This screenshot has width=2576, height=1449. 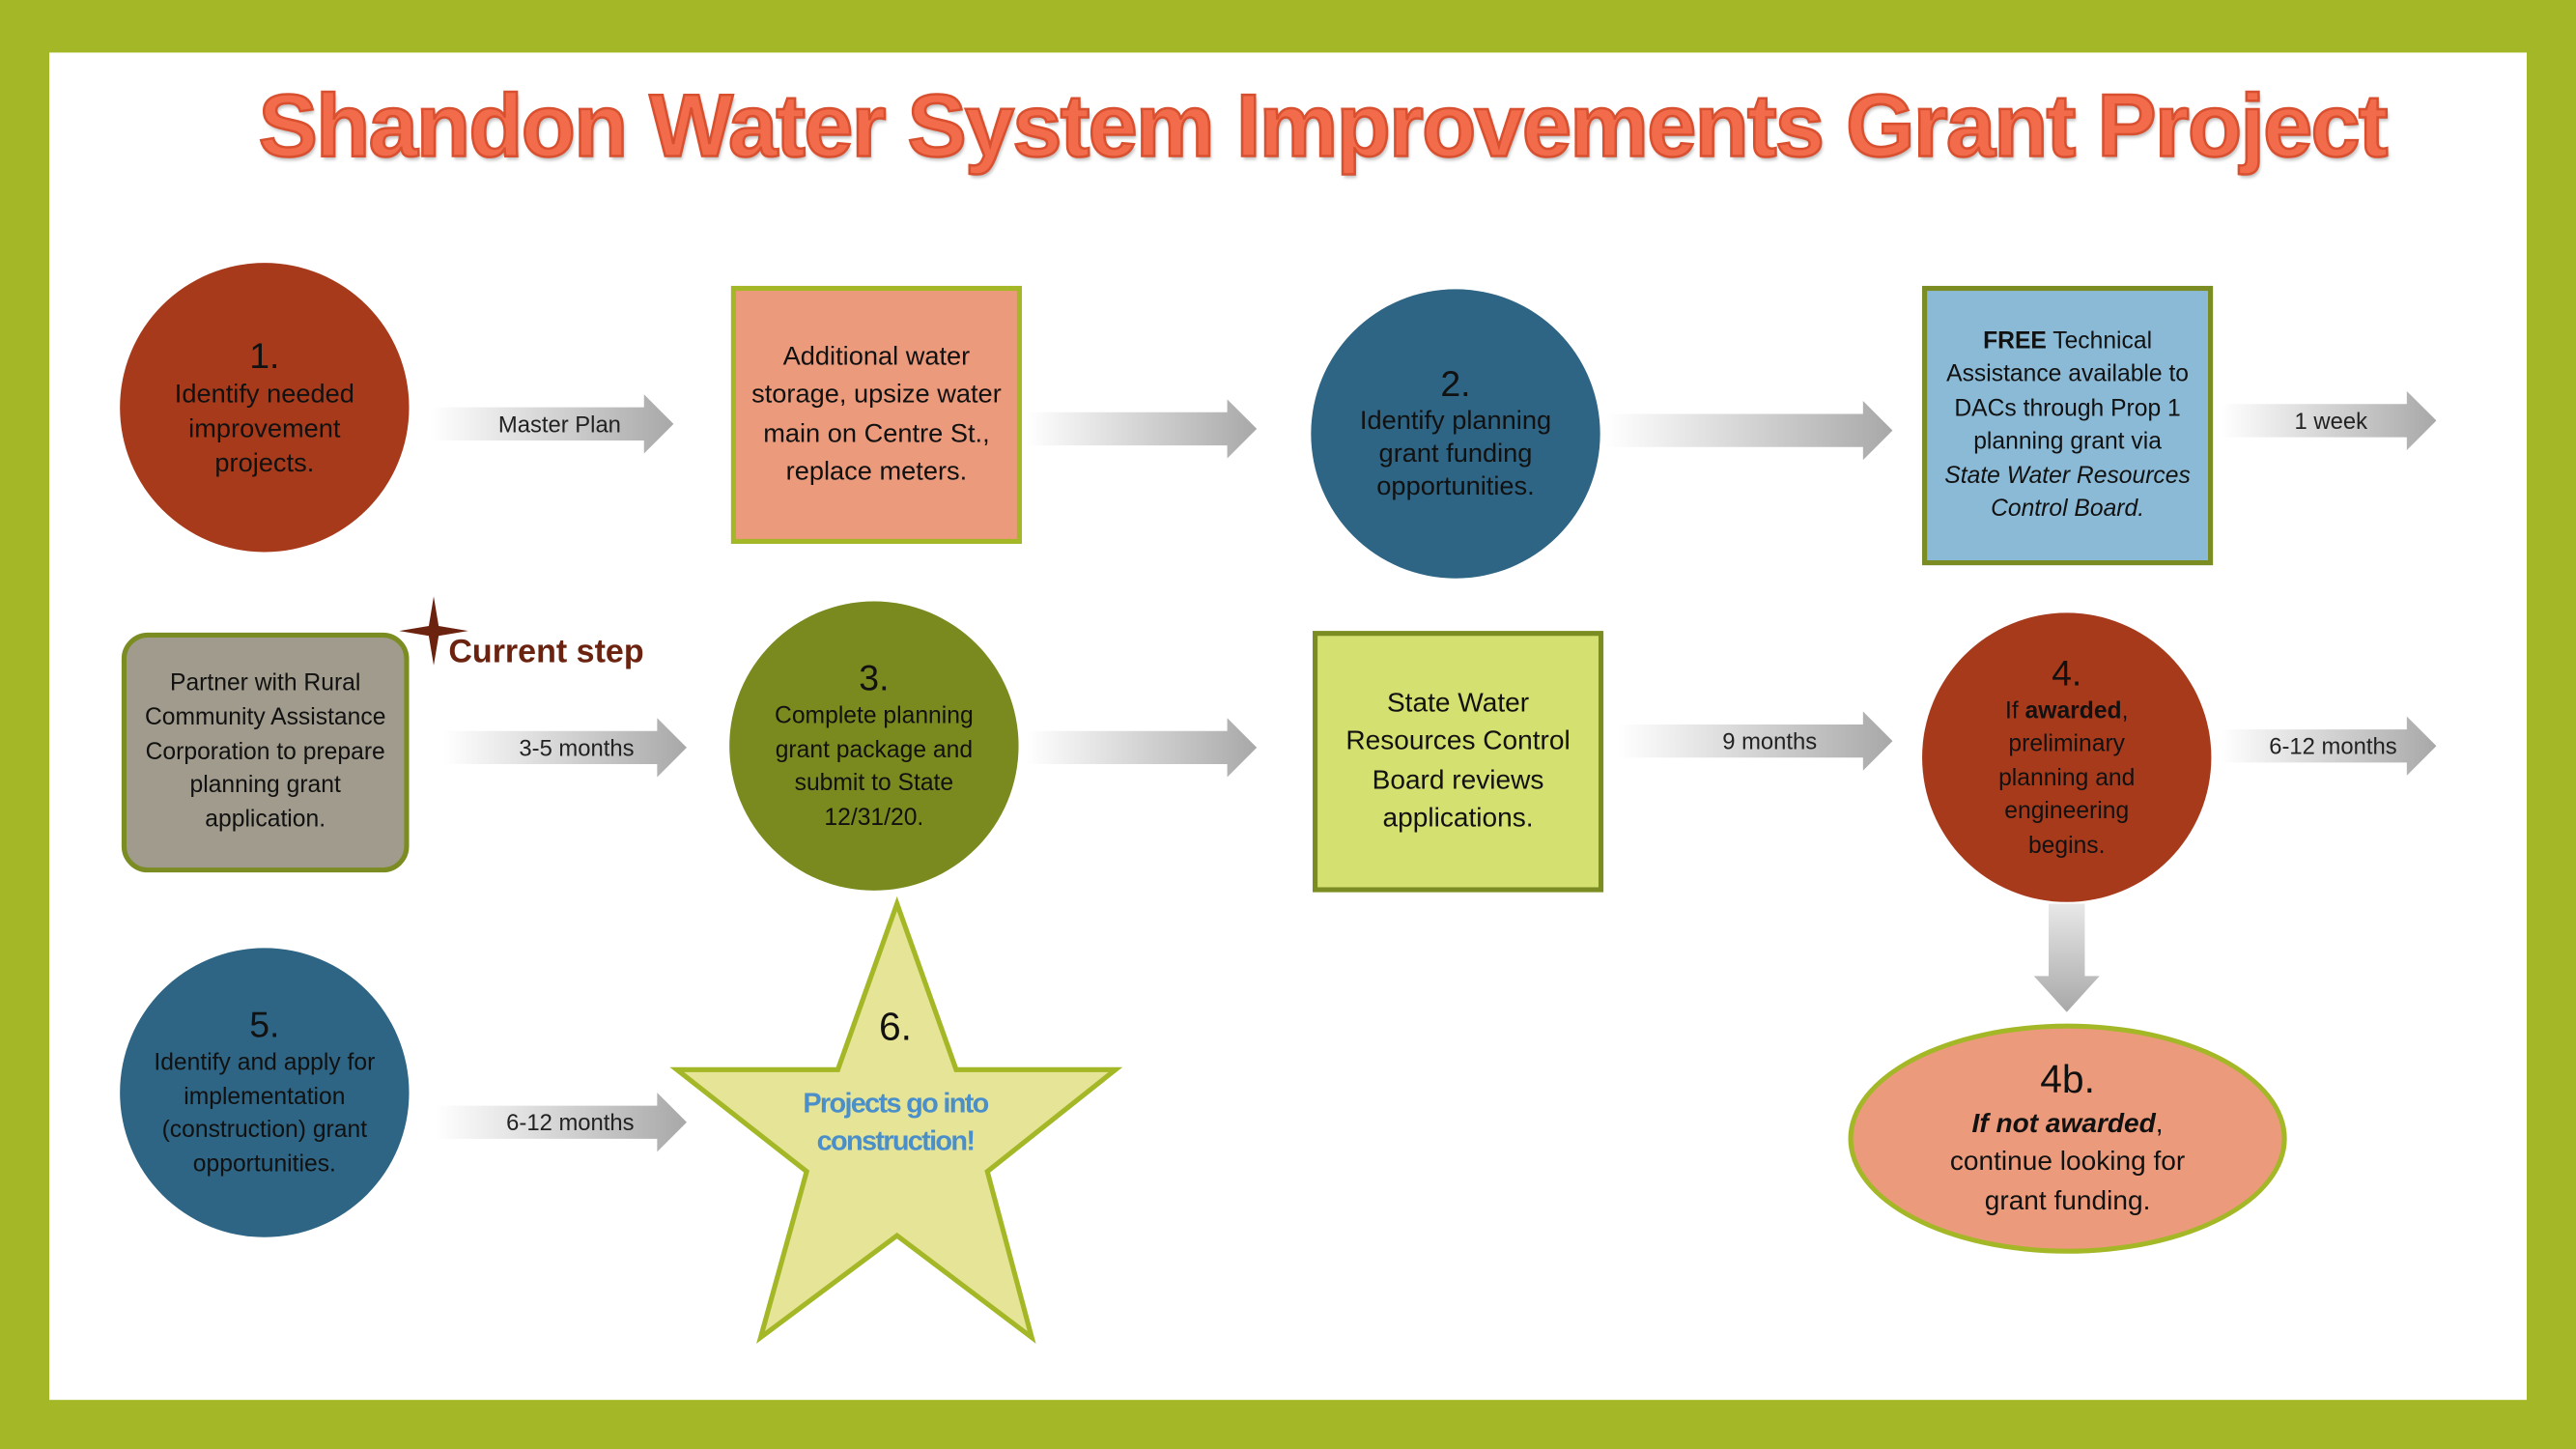 What do you see at coordinates (2067, 1079) in the screenshot?
I see `step-number: 4b.` at bounding box center [2067, 1079].